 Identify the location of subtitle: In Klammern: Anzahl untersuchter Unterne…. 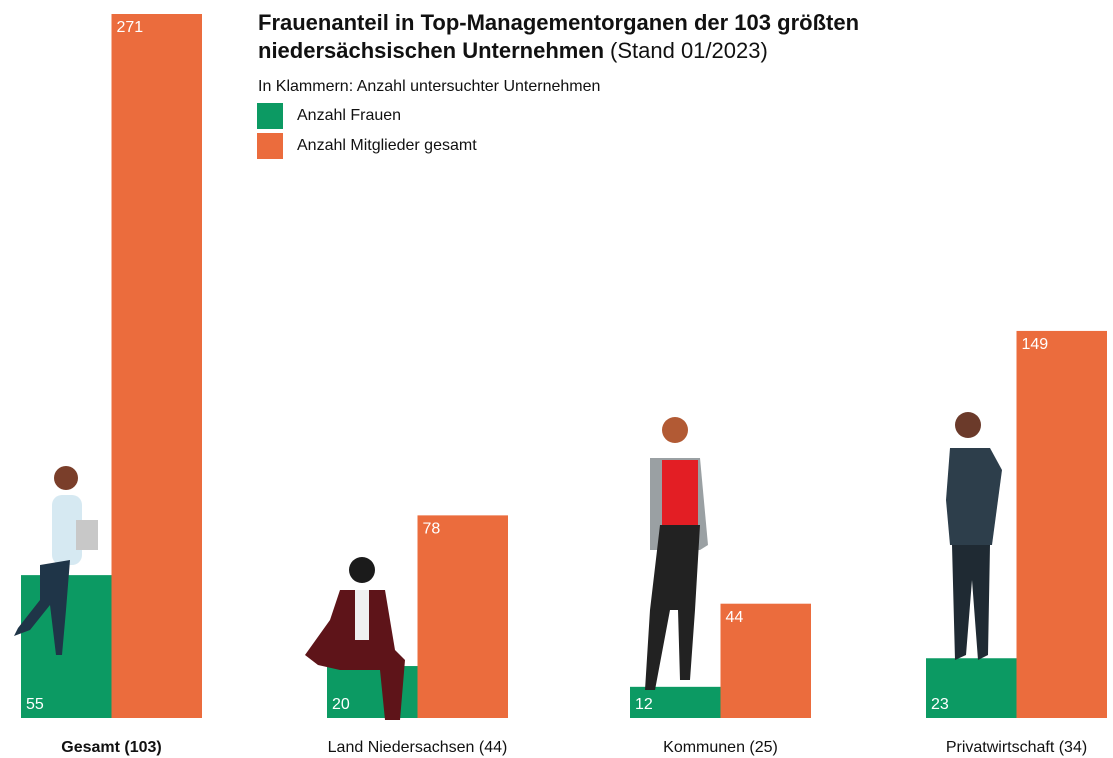
(429, 86).